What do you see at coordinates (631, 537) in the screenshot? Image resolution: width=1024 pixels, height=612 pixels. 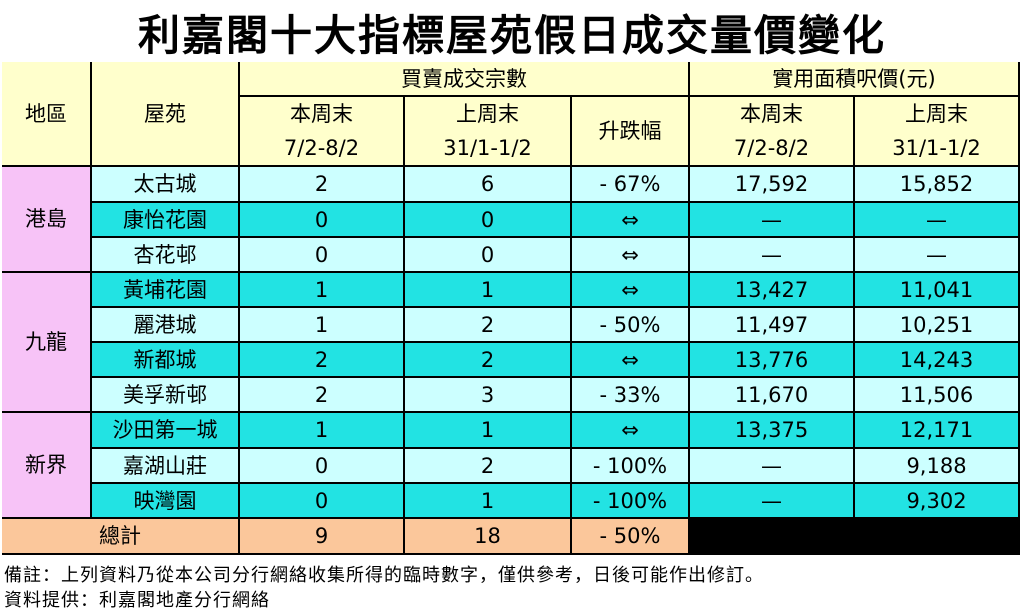 I see `total-cell: - 50%` at bounding box center [631, 537].